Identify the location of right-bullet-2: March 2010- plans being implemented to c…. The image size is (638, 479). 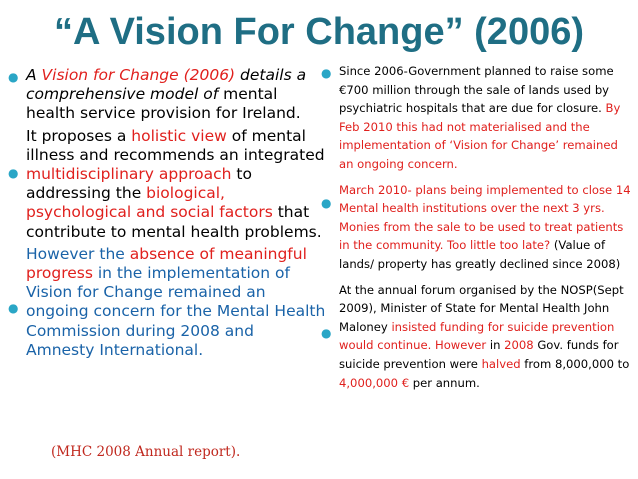
(485, 226).